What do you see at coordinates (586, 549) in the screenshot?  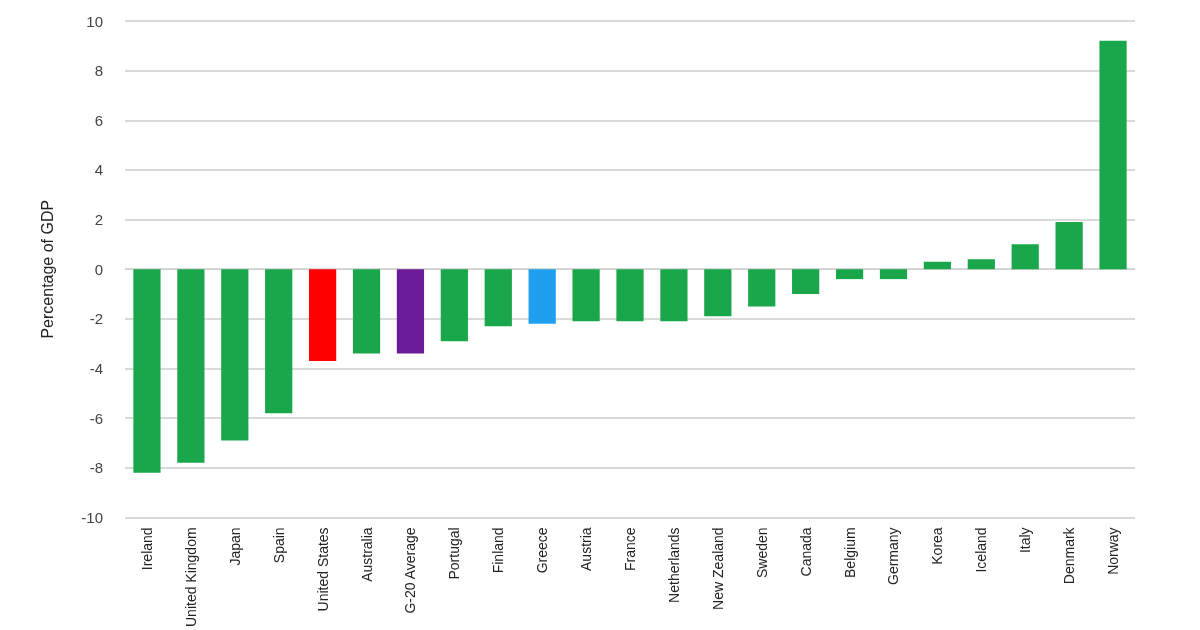 I see `x-tick-label: Austria` at bounding box center [586, 549].